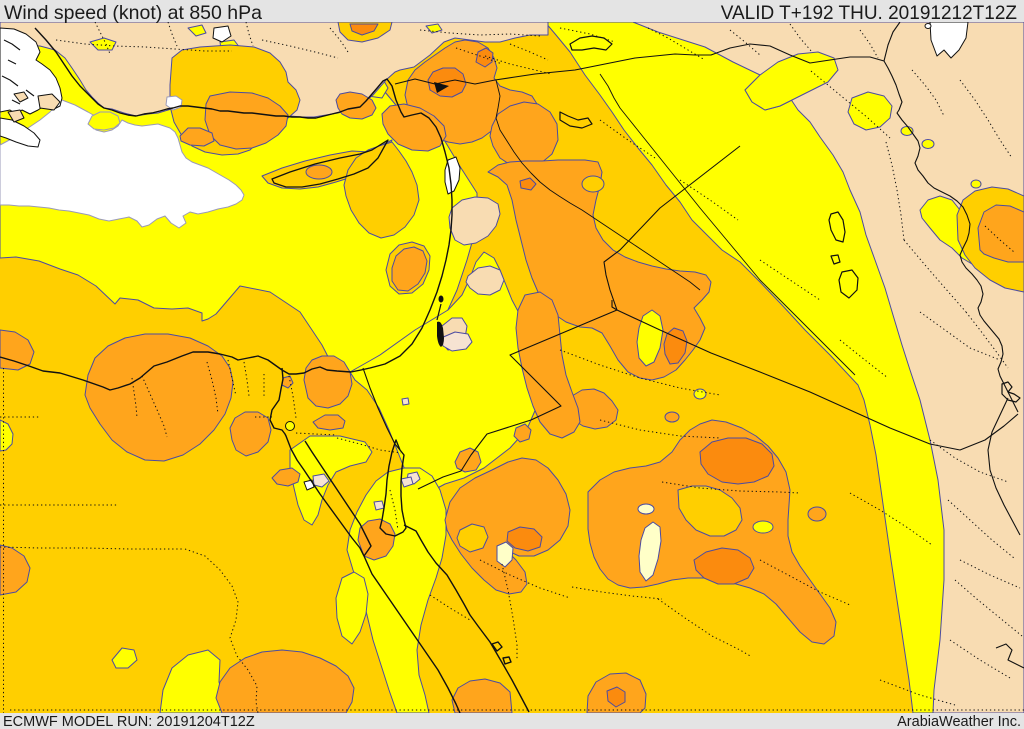 The image size is (1024, 729). I want to click on svg-text: ArabiaWeather Inc., so click(959, 721).